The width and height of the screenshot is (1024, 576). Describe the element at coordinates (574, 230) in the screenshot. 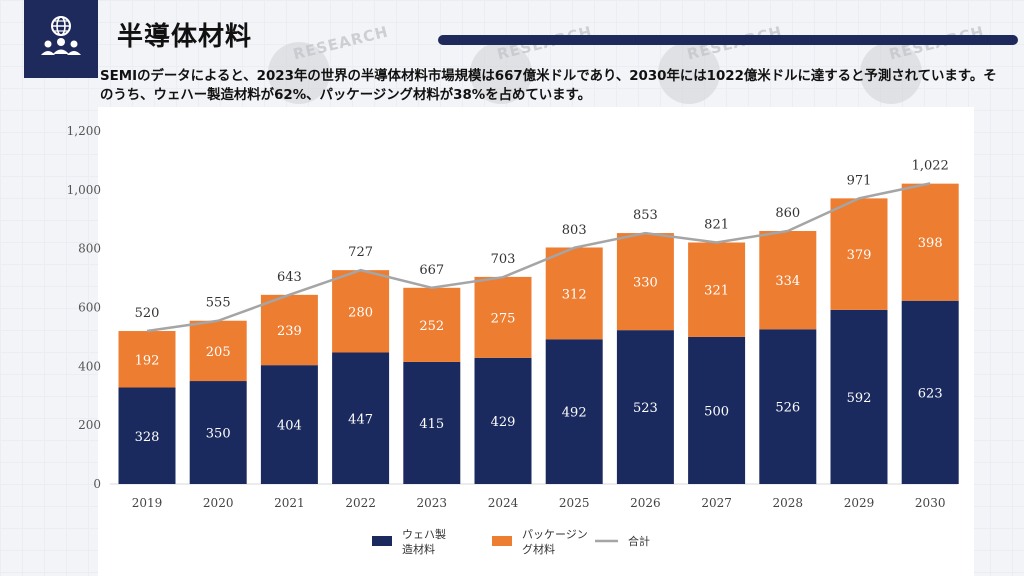

I see `data-label-total: 803` at that location.